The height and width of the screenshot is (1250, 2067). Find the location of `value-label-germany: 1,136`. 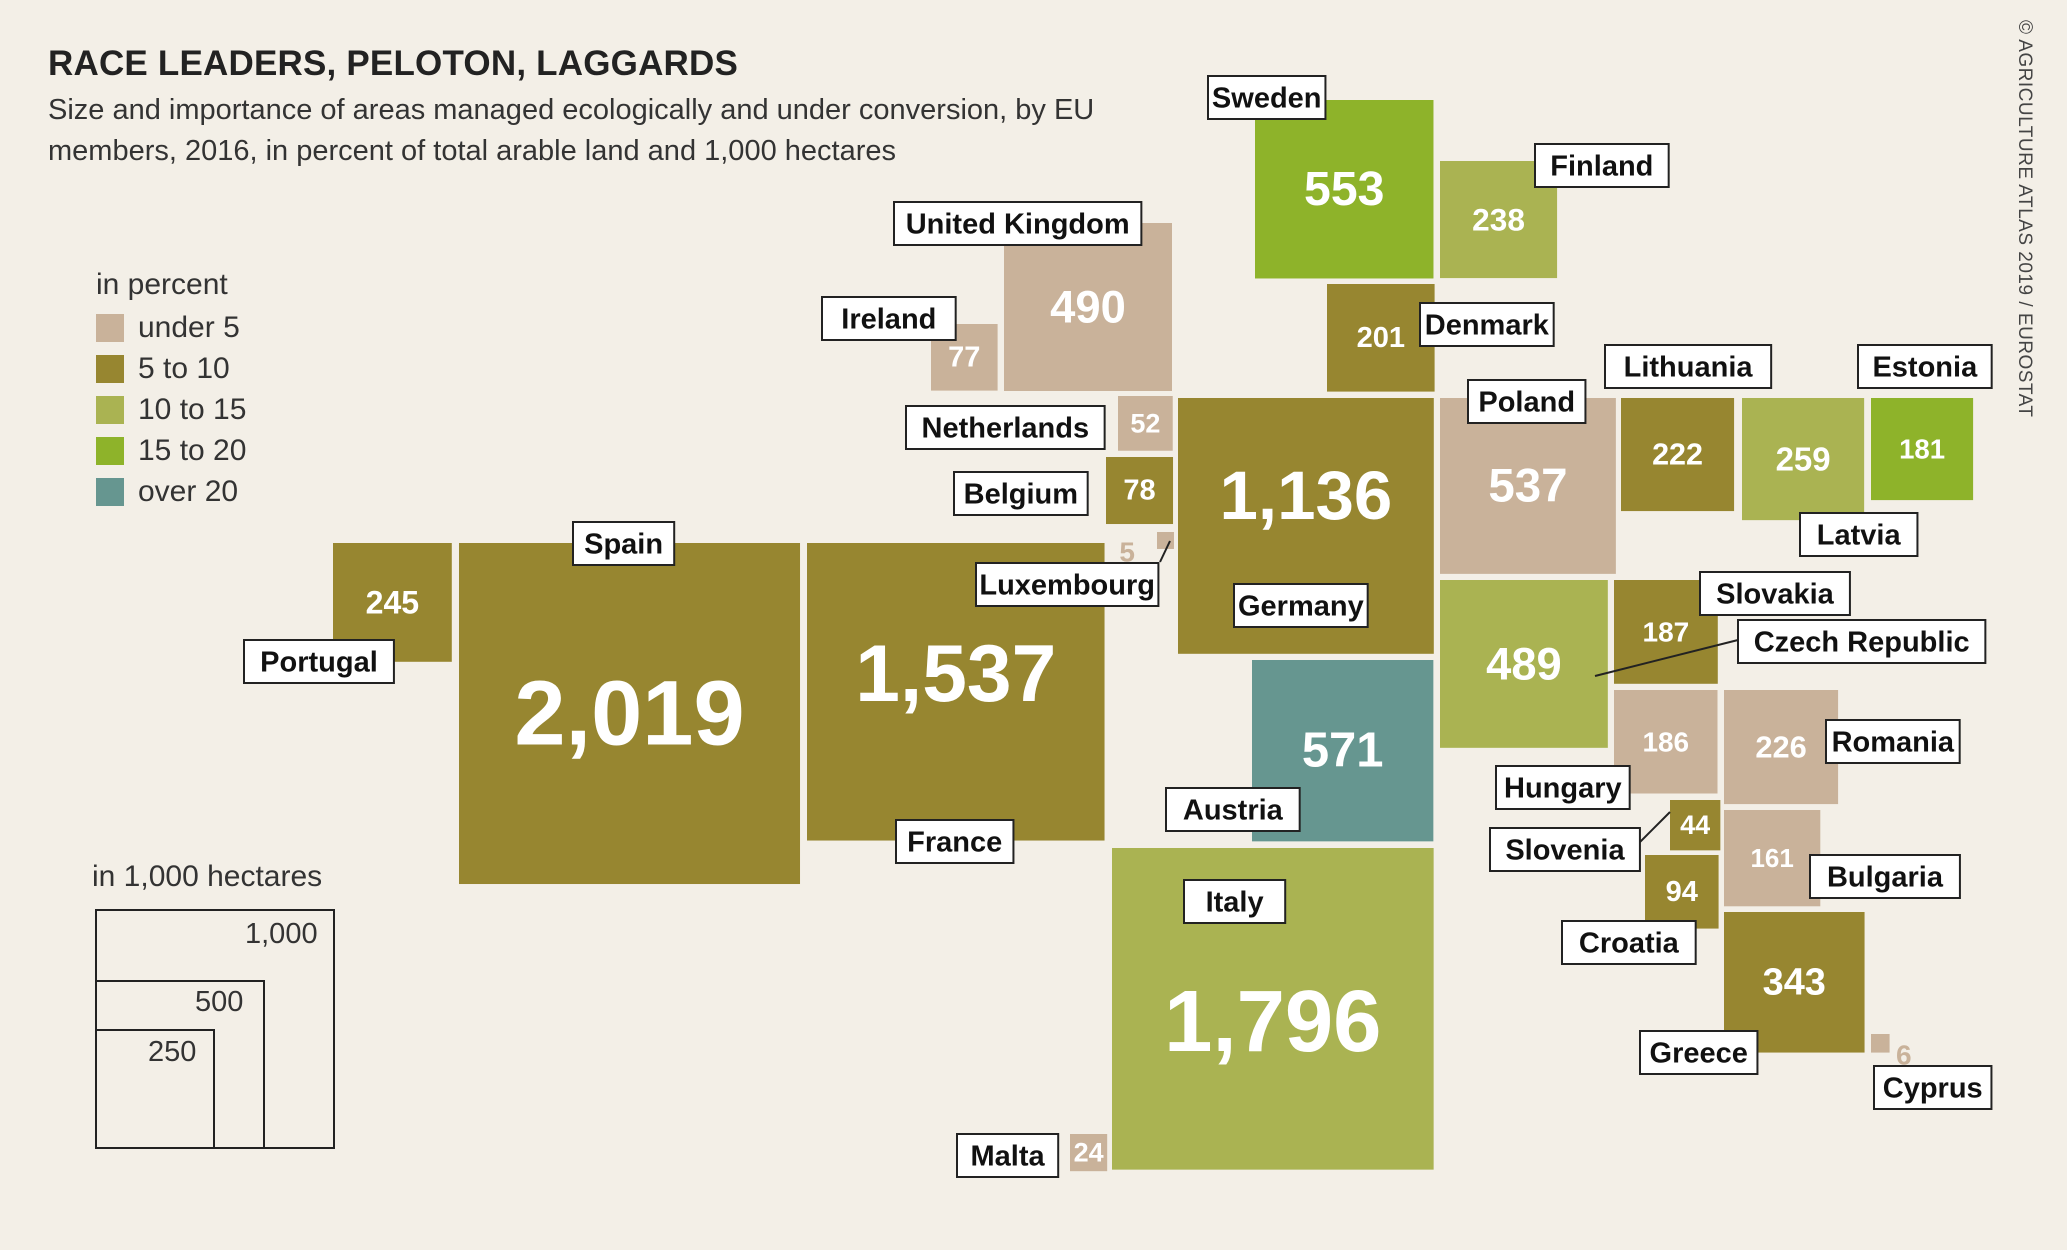

value-label-germany: 1,136 is located at coordinates (1306, 495).